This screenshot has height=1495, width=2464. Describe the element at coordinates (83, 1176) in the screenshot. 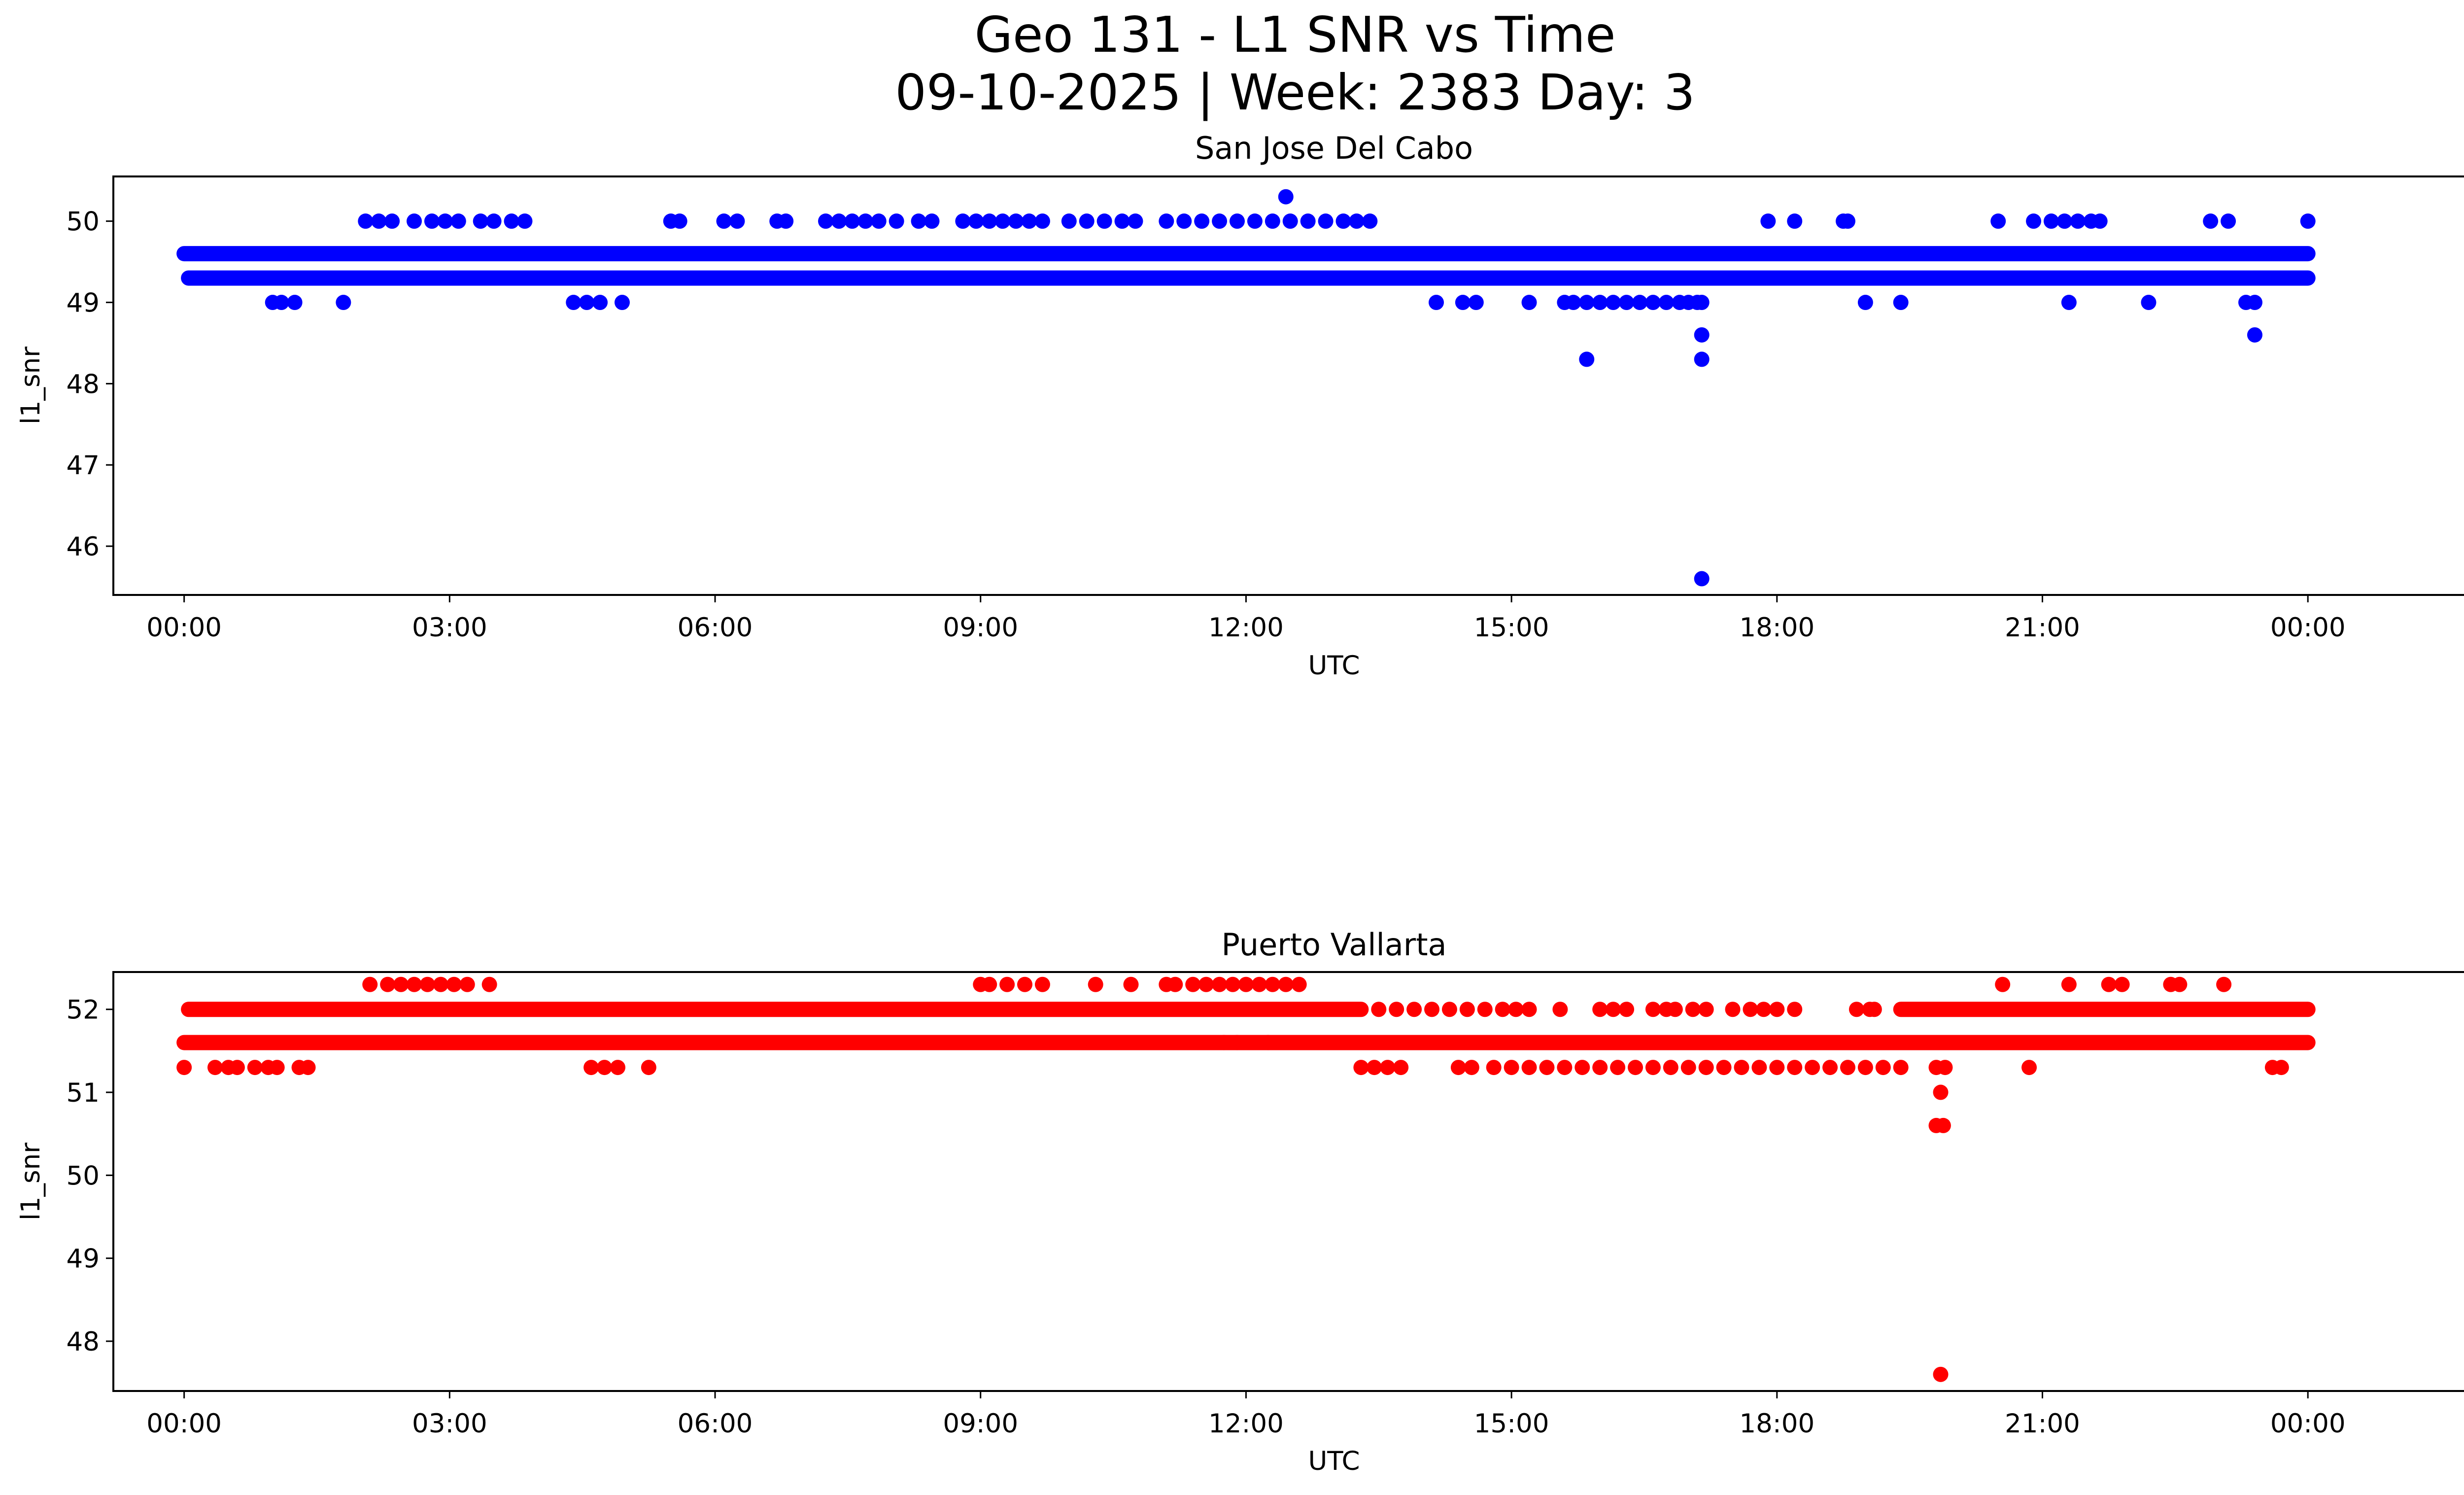

I see `y-tick-label: 50` at that location.